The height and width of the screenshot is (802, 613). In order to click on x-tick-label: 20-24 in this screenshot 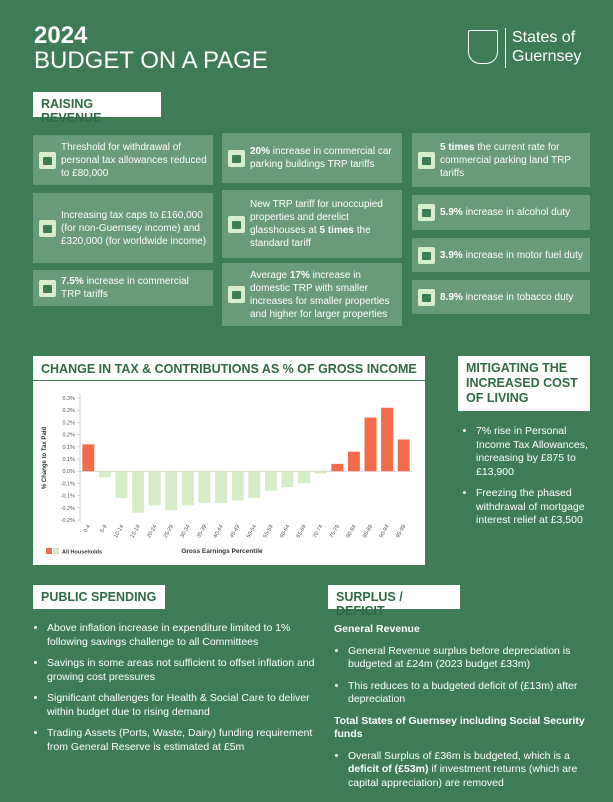, I will do `click(152, 531)`.